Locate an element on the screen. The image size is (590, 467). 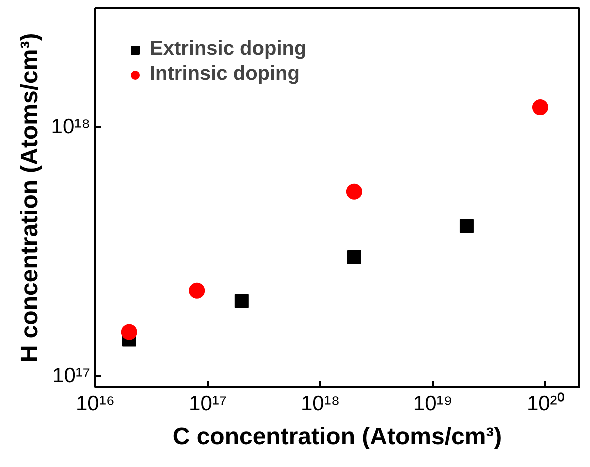
y-axis-title: H concentration (Atoms/cm³) is located at coordinates (30, 198).